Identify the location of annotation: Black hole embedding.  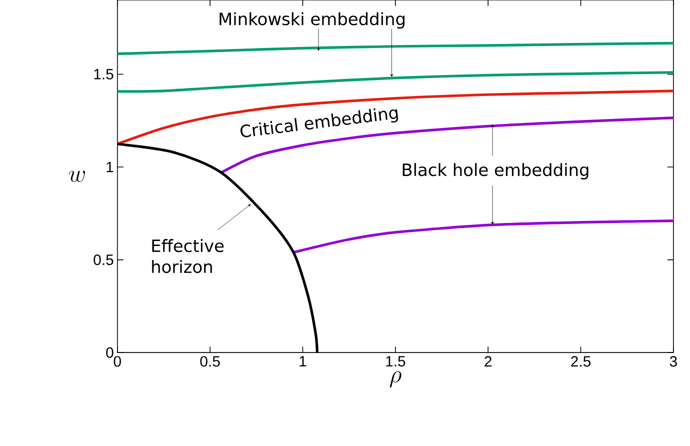
(495, 171).